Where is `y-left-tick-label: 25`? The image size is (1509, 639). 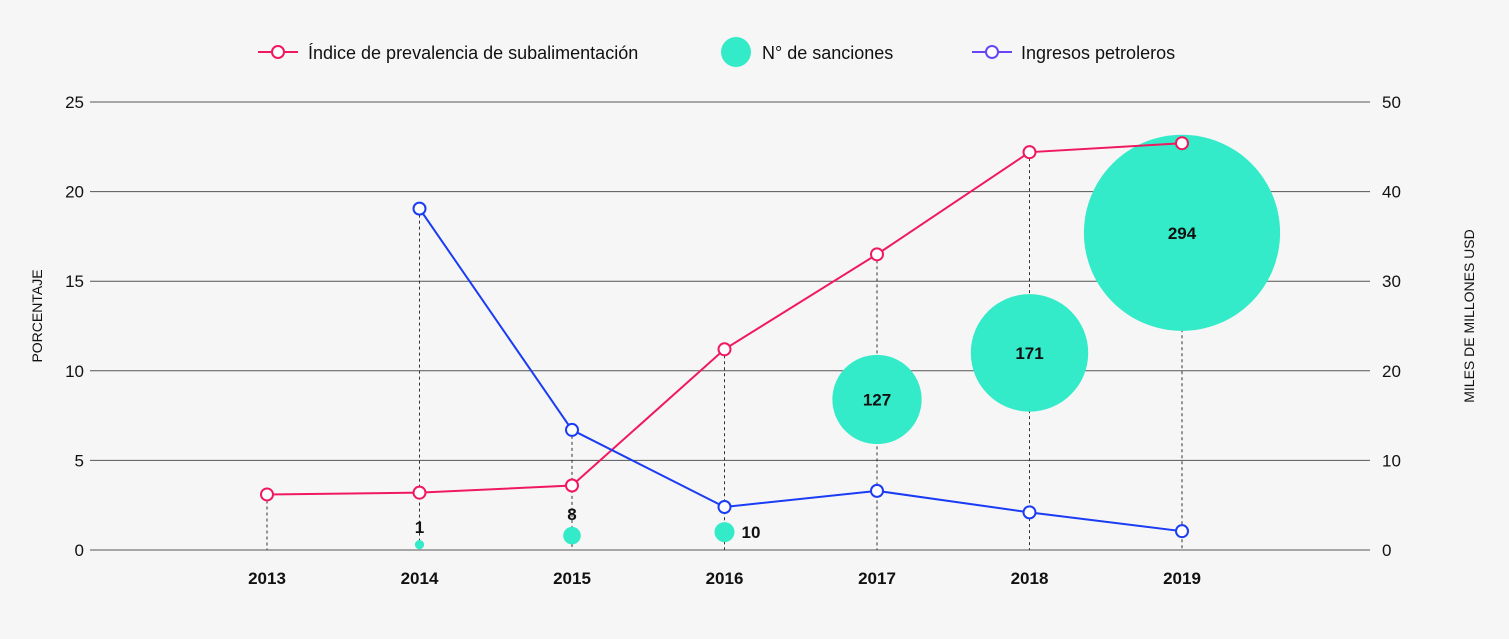
y-left-tick-label: 25 is located at coordinates (74, 102).